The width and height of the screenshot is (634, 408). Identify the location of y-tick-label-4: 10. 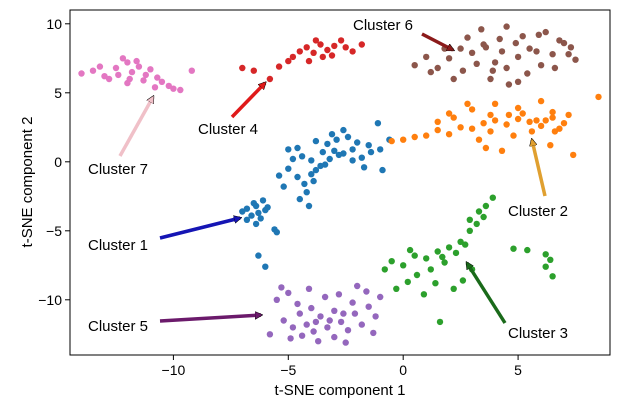
(54, 24).